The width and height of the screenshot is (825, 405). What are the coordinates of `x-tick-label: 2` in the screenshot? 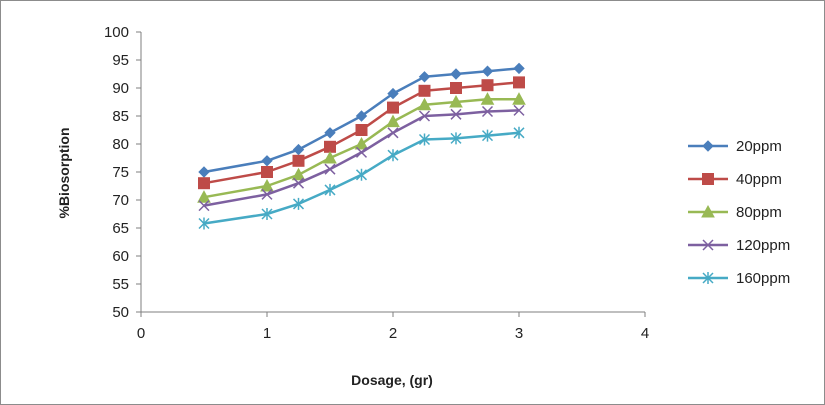 It's located at (393, 333).